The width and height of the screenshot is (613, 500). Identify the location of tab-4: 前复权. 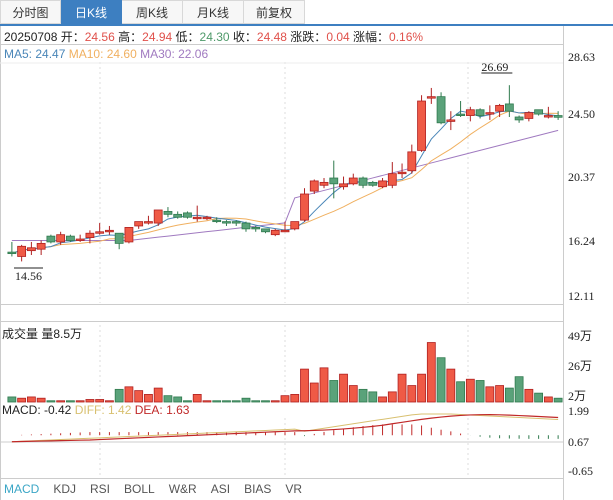
(274, 12).